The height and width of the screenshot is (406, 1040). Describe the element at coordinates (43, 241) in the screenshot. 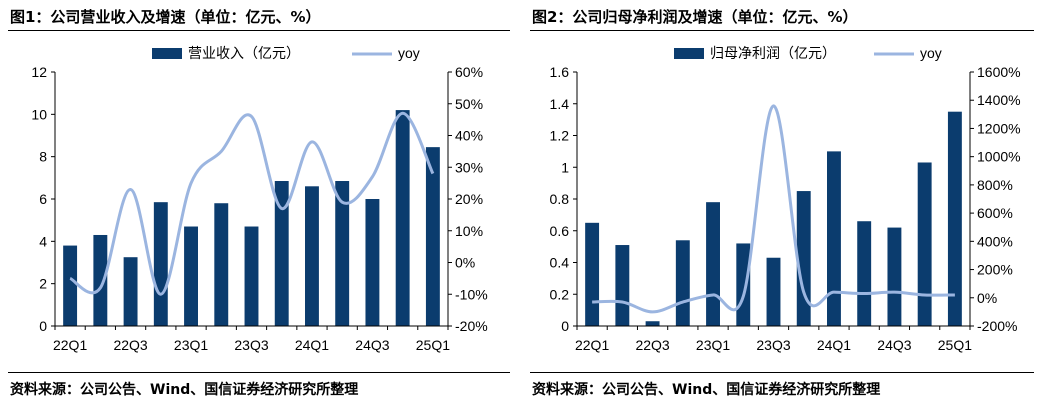

I see `left-tick-label: 4` at that location.